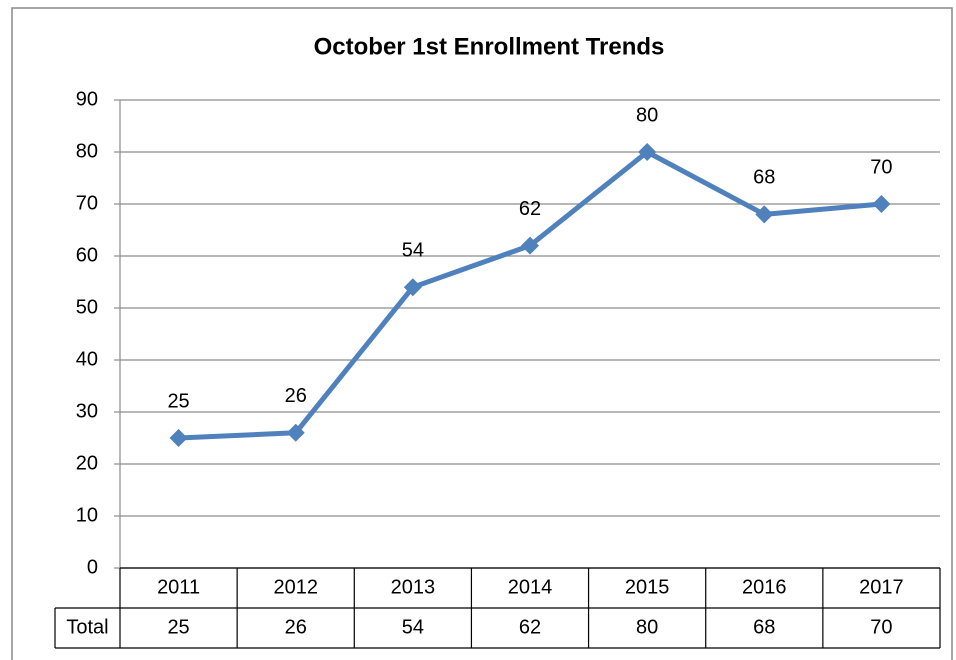 Image resolution: width=956 pixels, height=660 pixels. Describe the element at coordinates (413, 627) in the screenshot. I see `table-value: 54` at that location.